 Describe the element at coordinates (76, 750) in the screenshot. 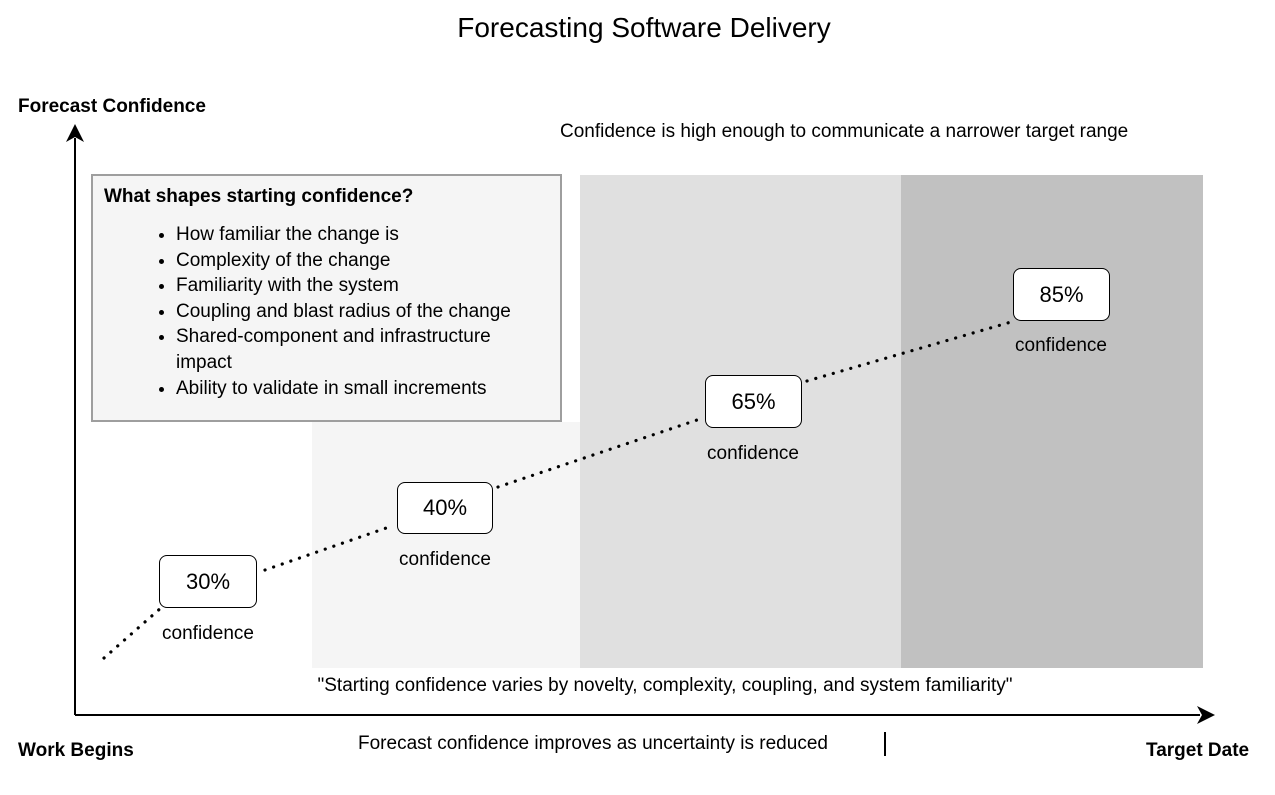

I see `x-axis-start-label: Work Begins` at that location.